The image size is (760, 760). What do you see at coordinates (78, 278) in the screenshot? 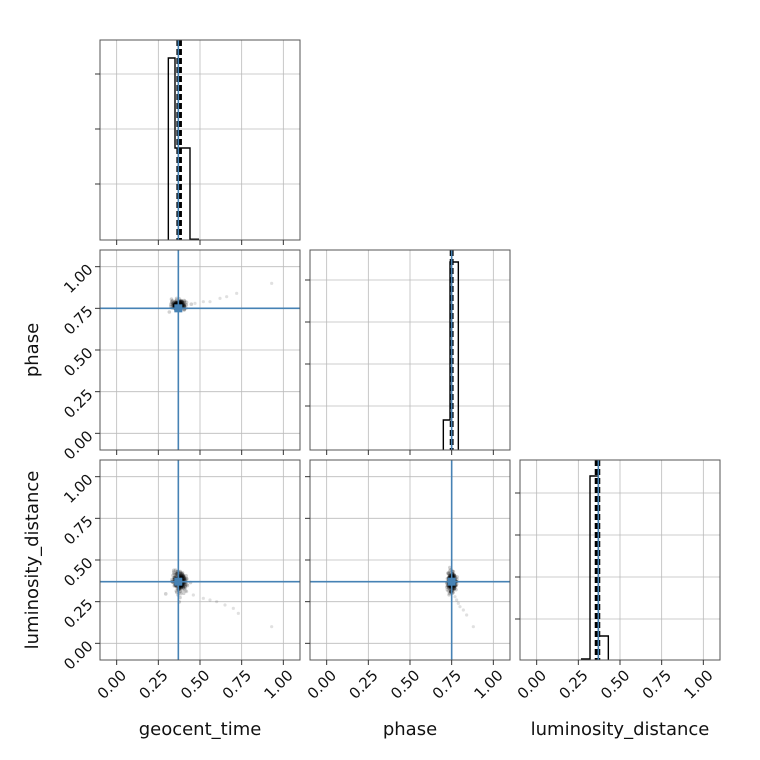
I see `tick-label-y: 1.00` at bounding box center [78, 278].